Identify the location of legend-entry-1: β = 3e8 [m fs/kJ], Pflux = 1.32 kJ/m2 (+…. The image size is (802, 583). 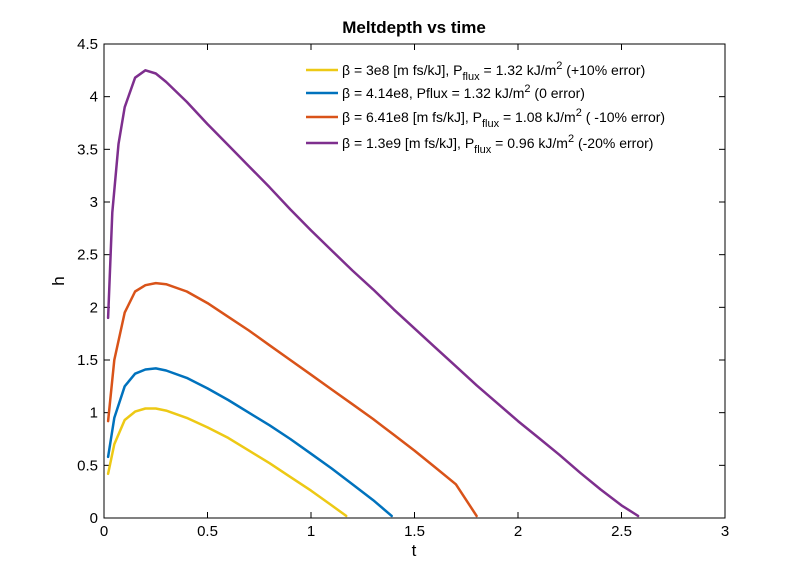
(475, 71).